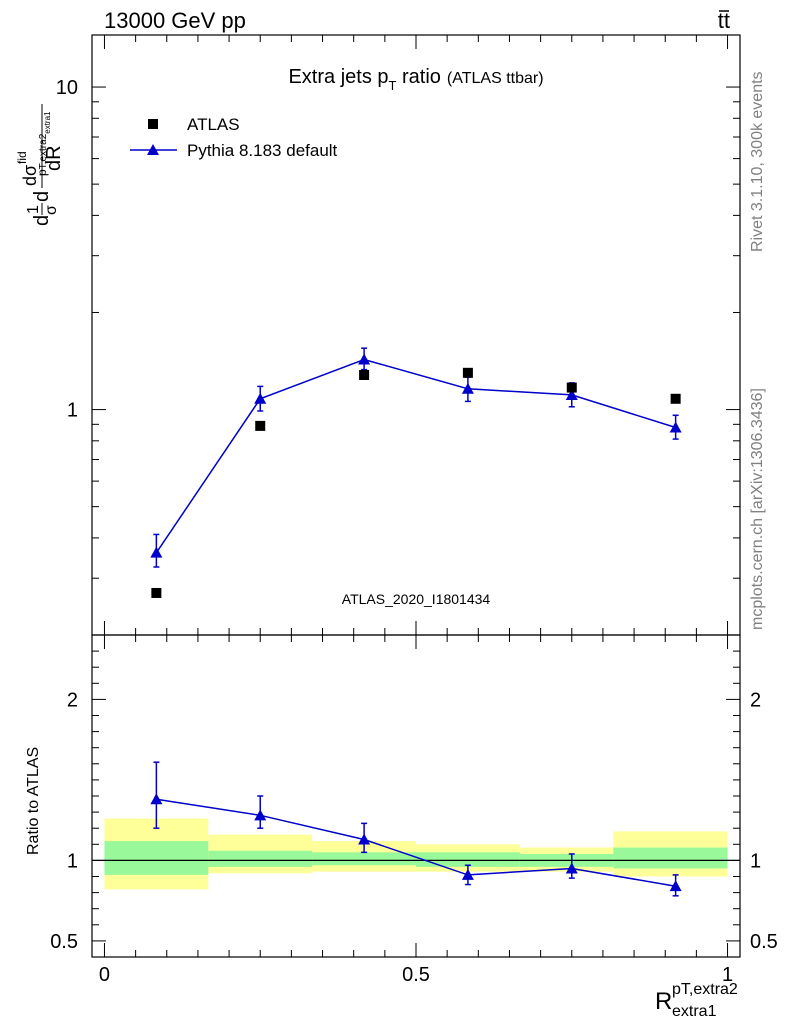  Describe the element at coordinates (72, 411) in the screenshot. I see `y-tick-label: 1` at that location.